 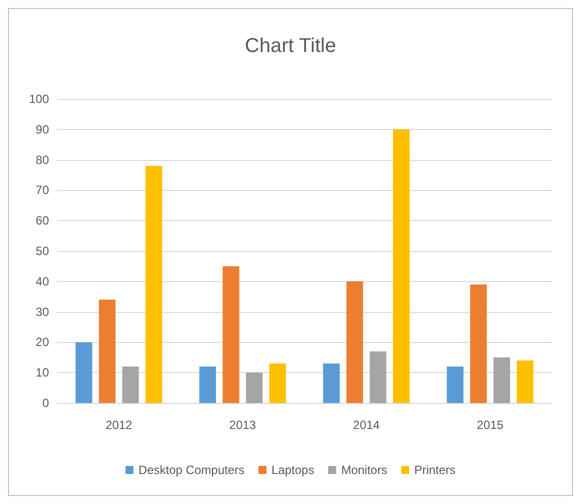 What do you see at coordinates (43, 190) in the screenshot?
I see `y-tick-label: 70` at bounding box center [43, 190].